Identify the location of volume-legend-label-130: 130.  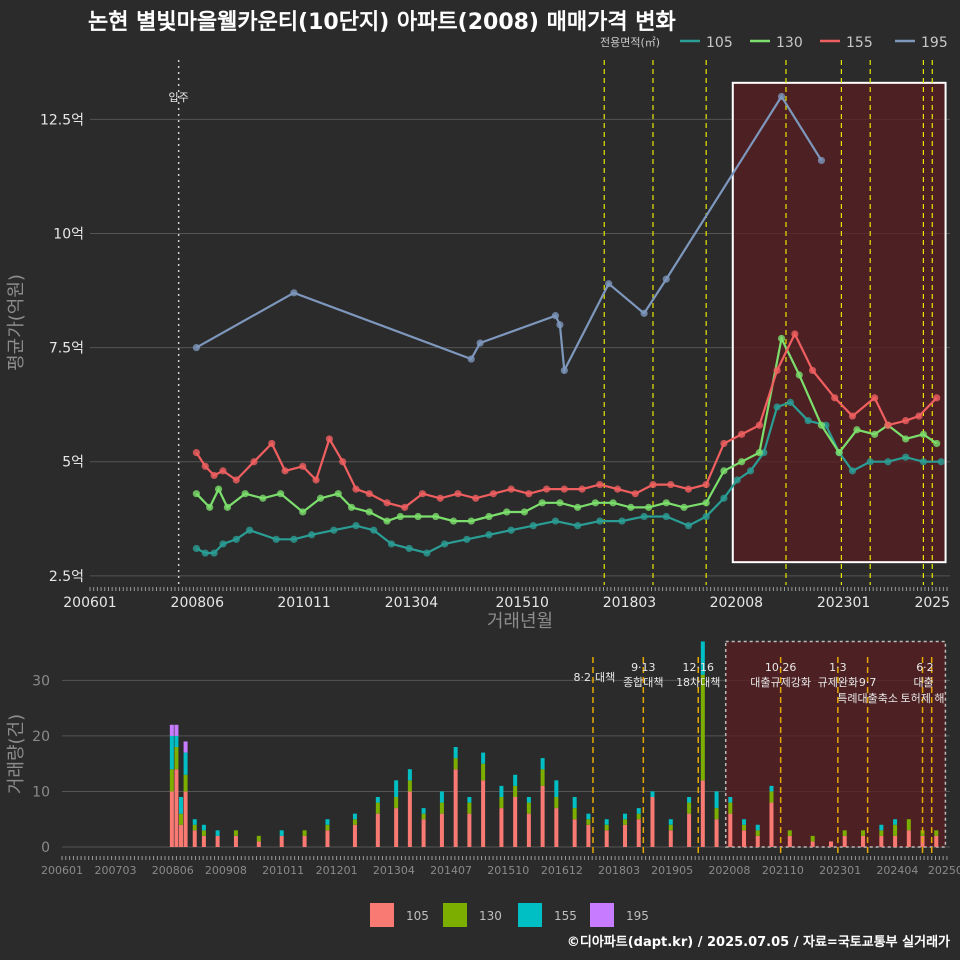
(490, 916).